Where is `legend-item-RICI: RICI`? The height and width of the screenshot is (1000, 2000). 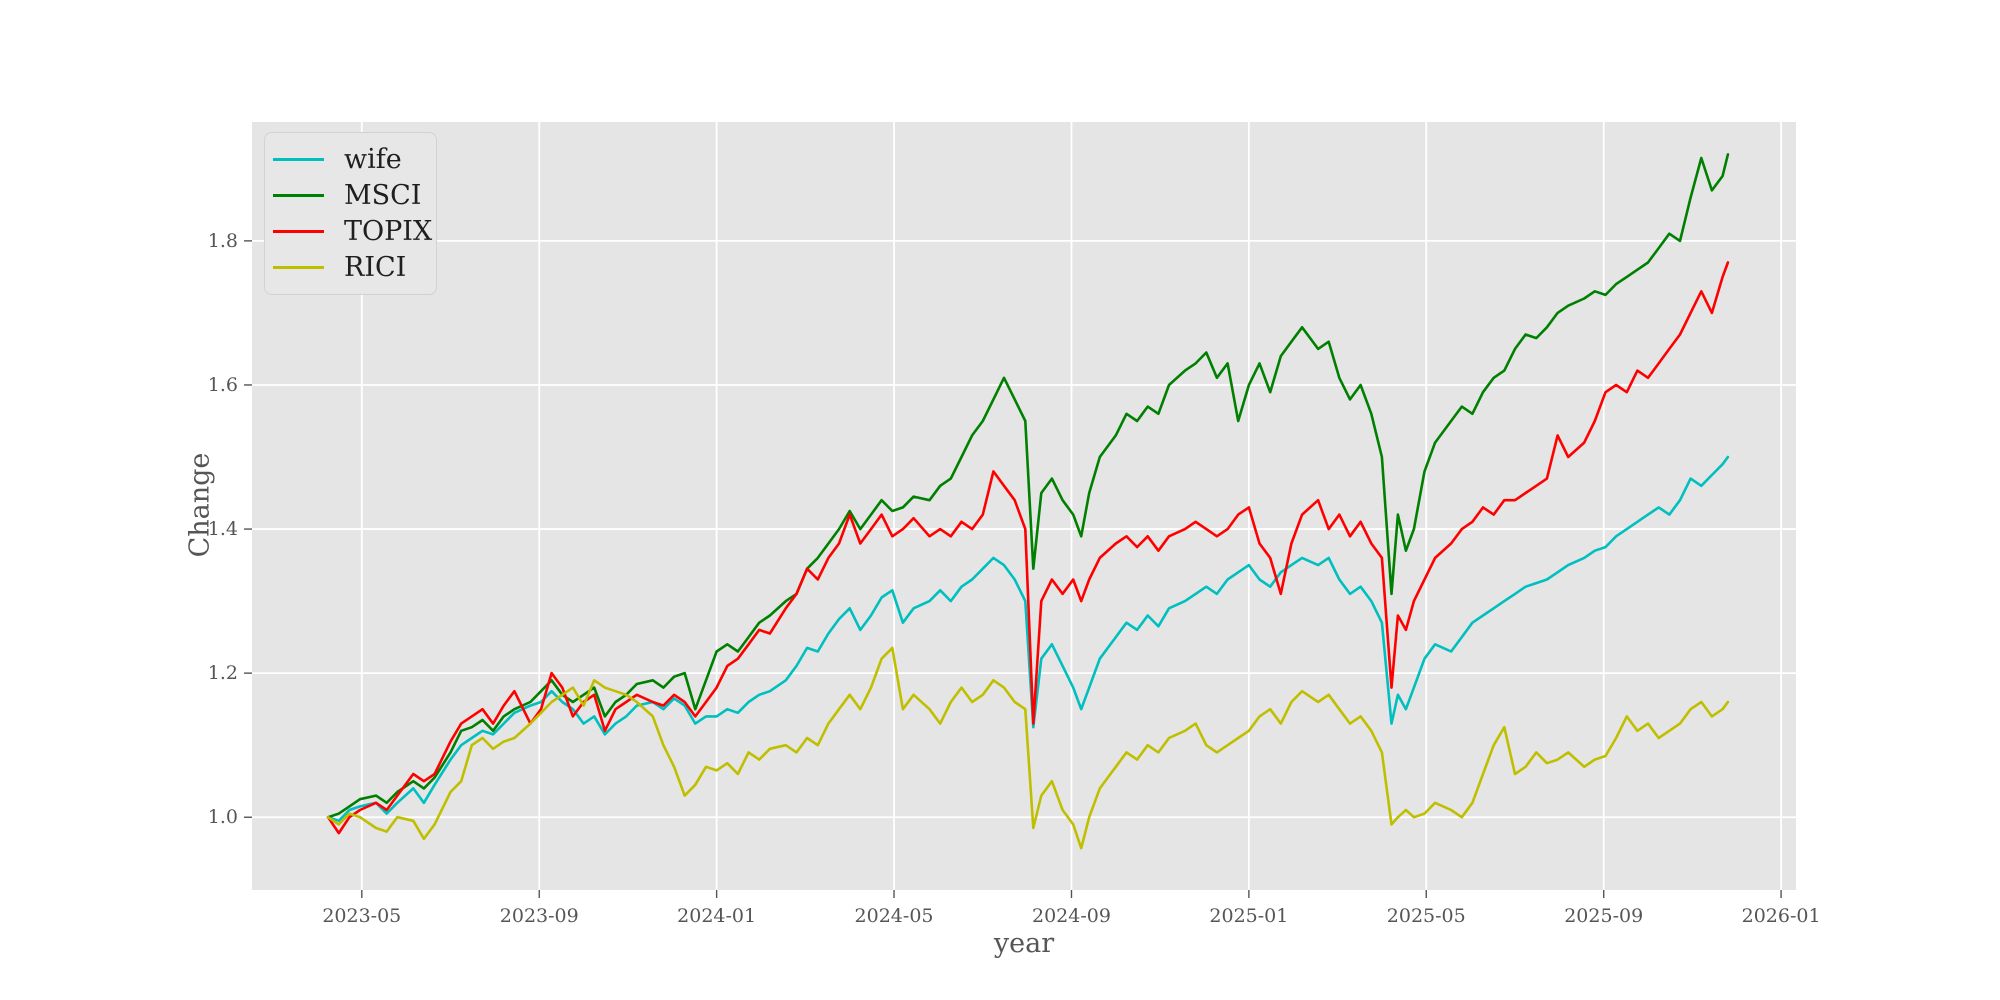
legend-item-RICI: RICI is located at coordinates (347, 267).